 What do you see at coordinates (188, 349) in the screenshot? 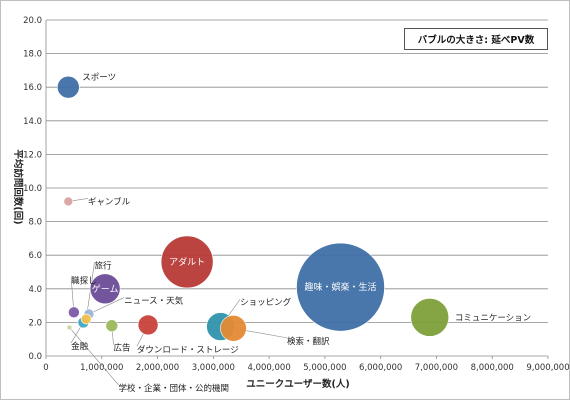
I see `bubble-label: ダウンロード・ストレージ` at bounding box center [188, 349].